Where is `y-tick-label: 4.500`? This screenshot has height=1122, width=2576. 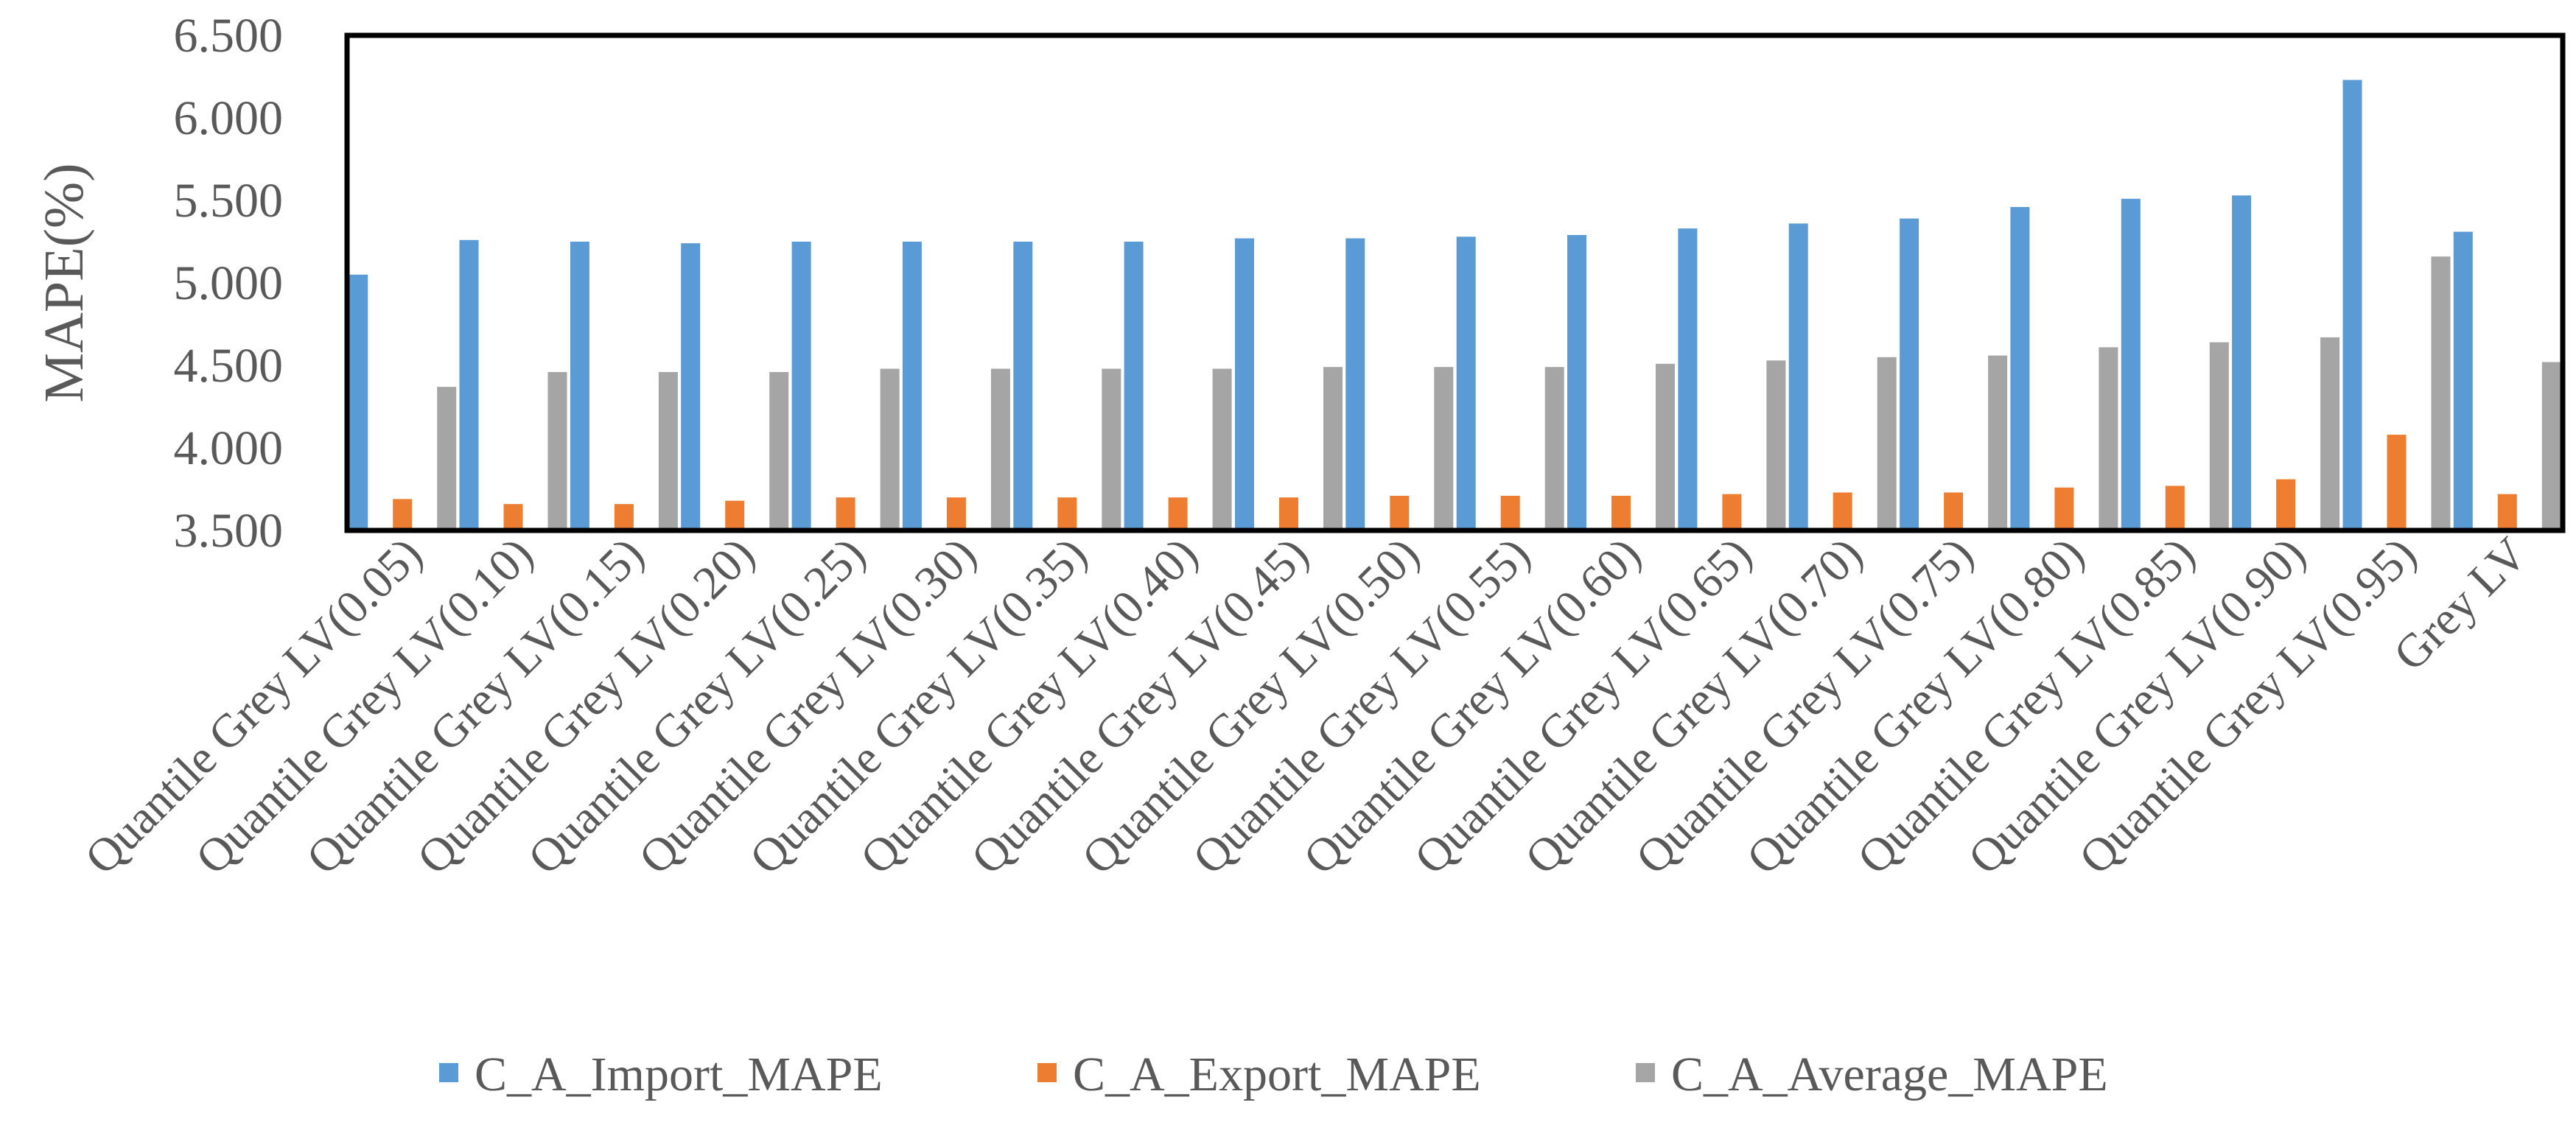
y-tick-label: 4.500 is located at coordinates (229, 366).